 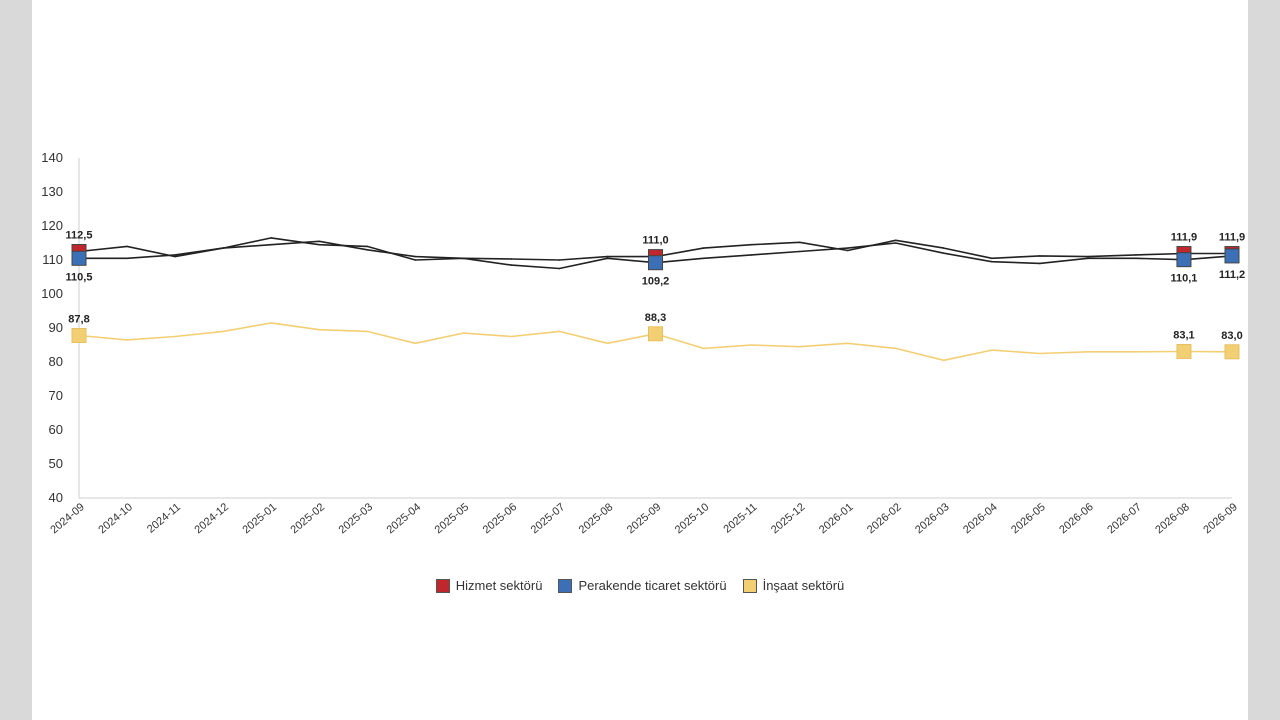 I want to click on x-tick-label: 2025-01, so click(x=259, y=518).